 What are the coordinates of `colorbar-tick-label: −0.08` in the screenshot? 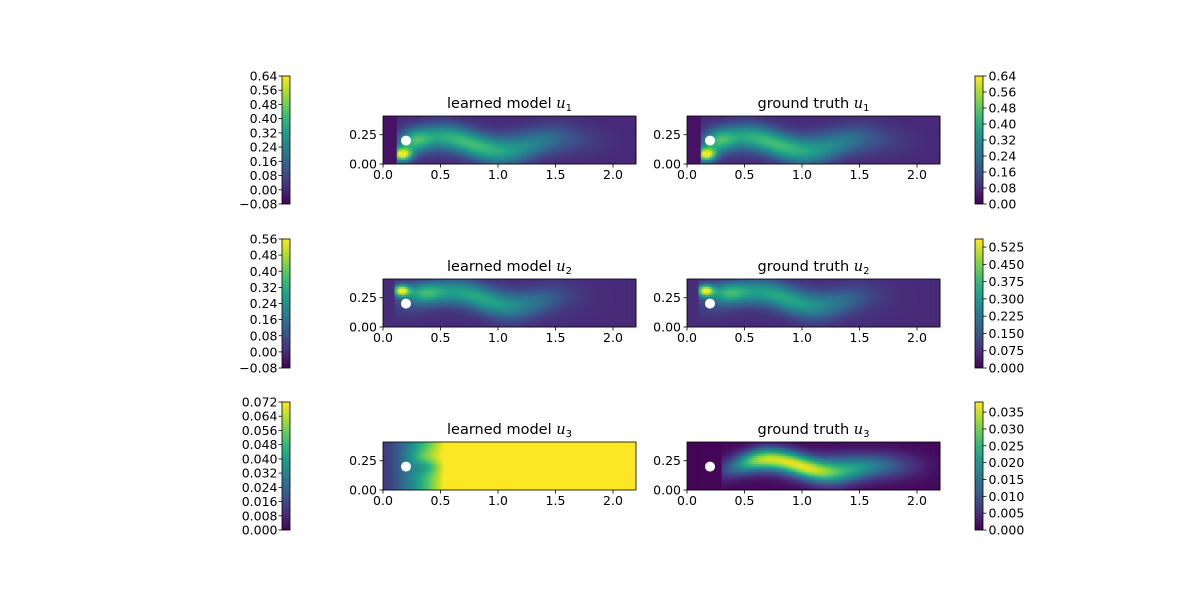 It's located at (258, 204).